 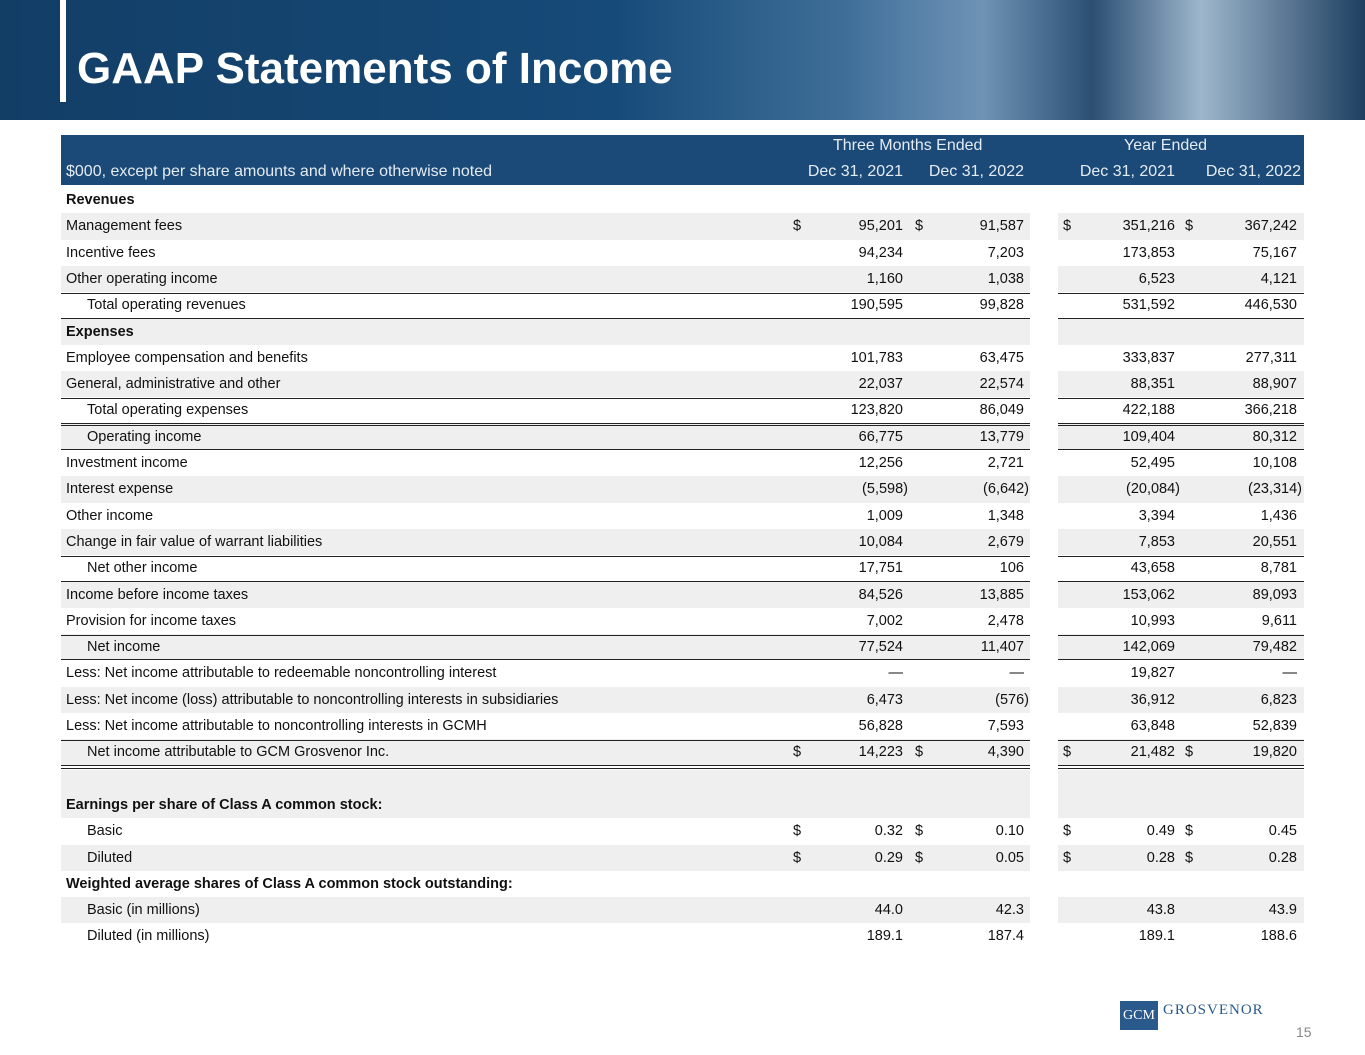 I want to click on value-cell: 7,002, so click(x=884, y=620).